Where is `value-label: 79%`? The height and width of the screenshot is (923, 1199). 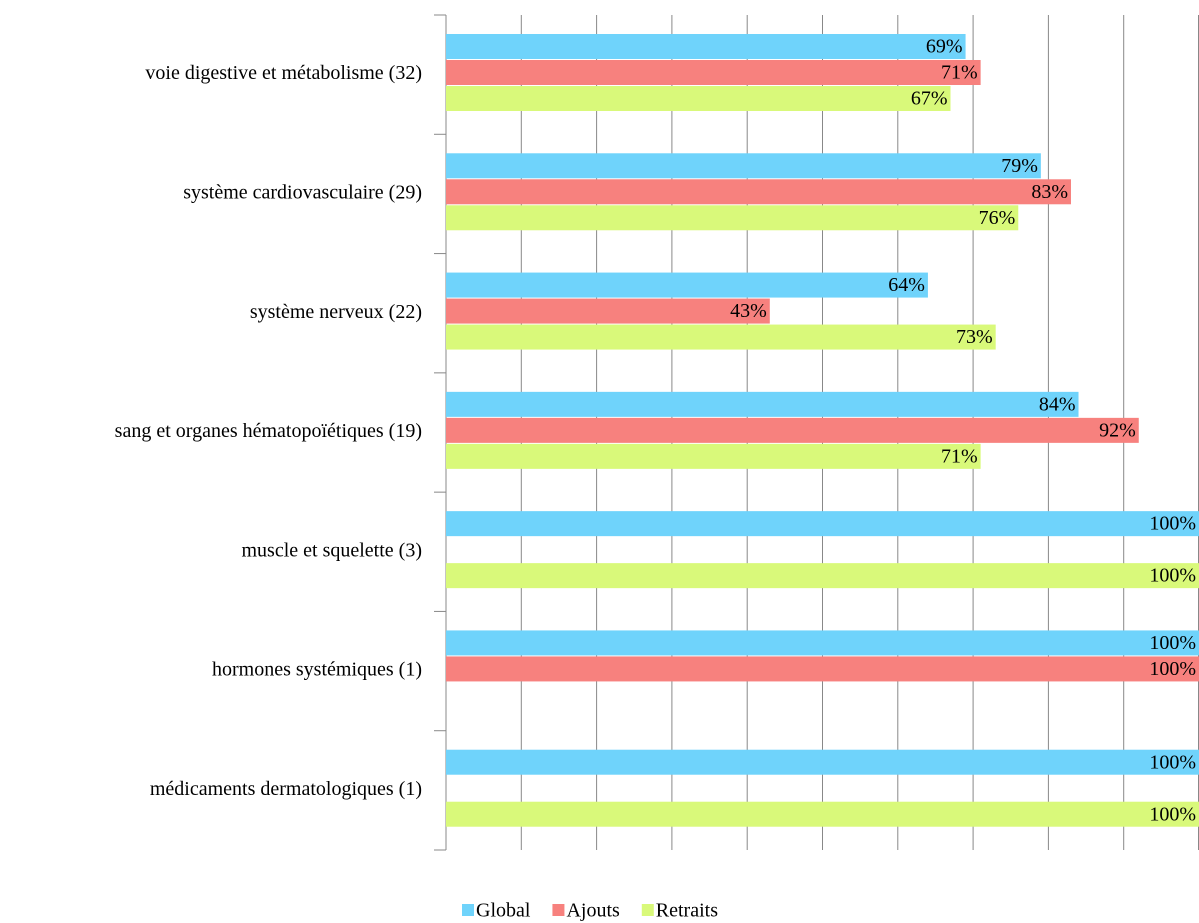 value-label: 79% is located at coordinates (1019, 166).